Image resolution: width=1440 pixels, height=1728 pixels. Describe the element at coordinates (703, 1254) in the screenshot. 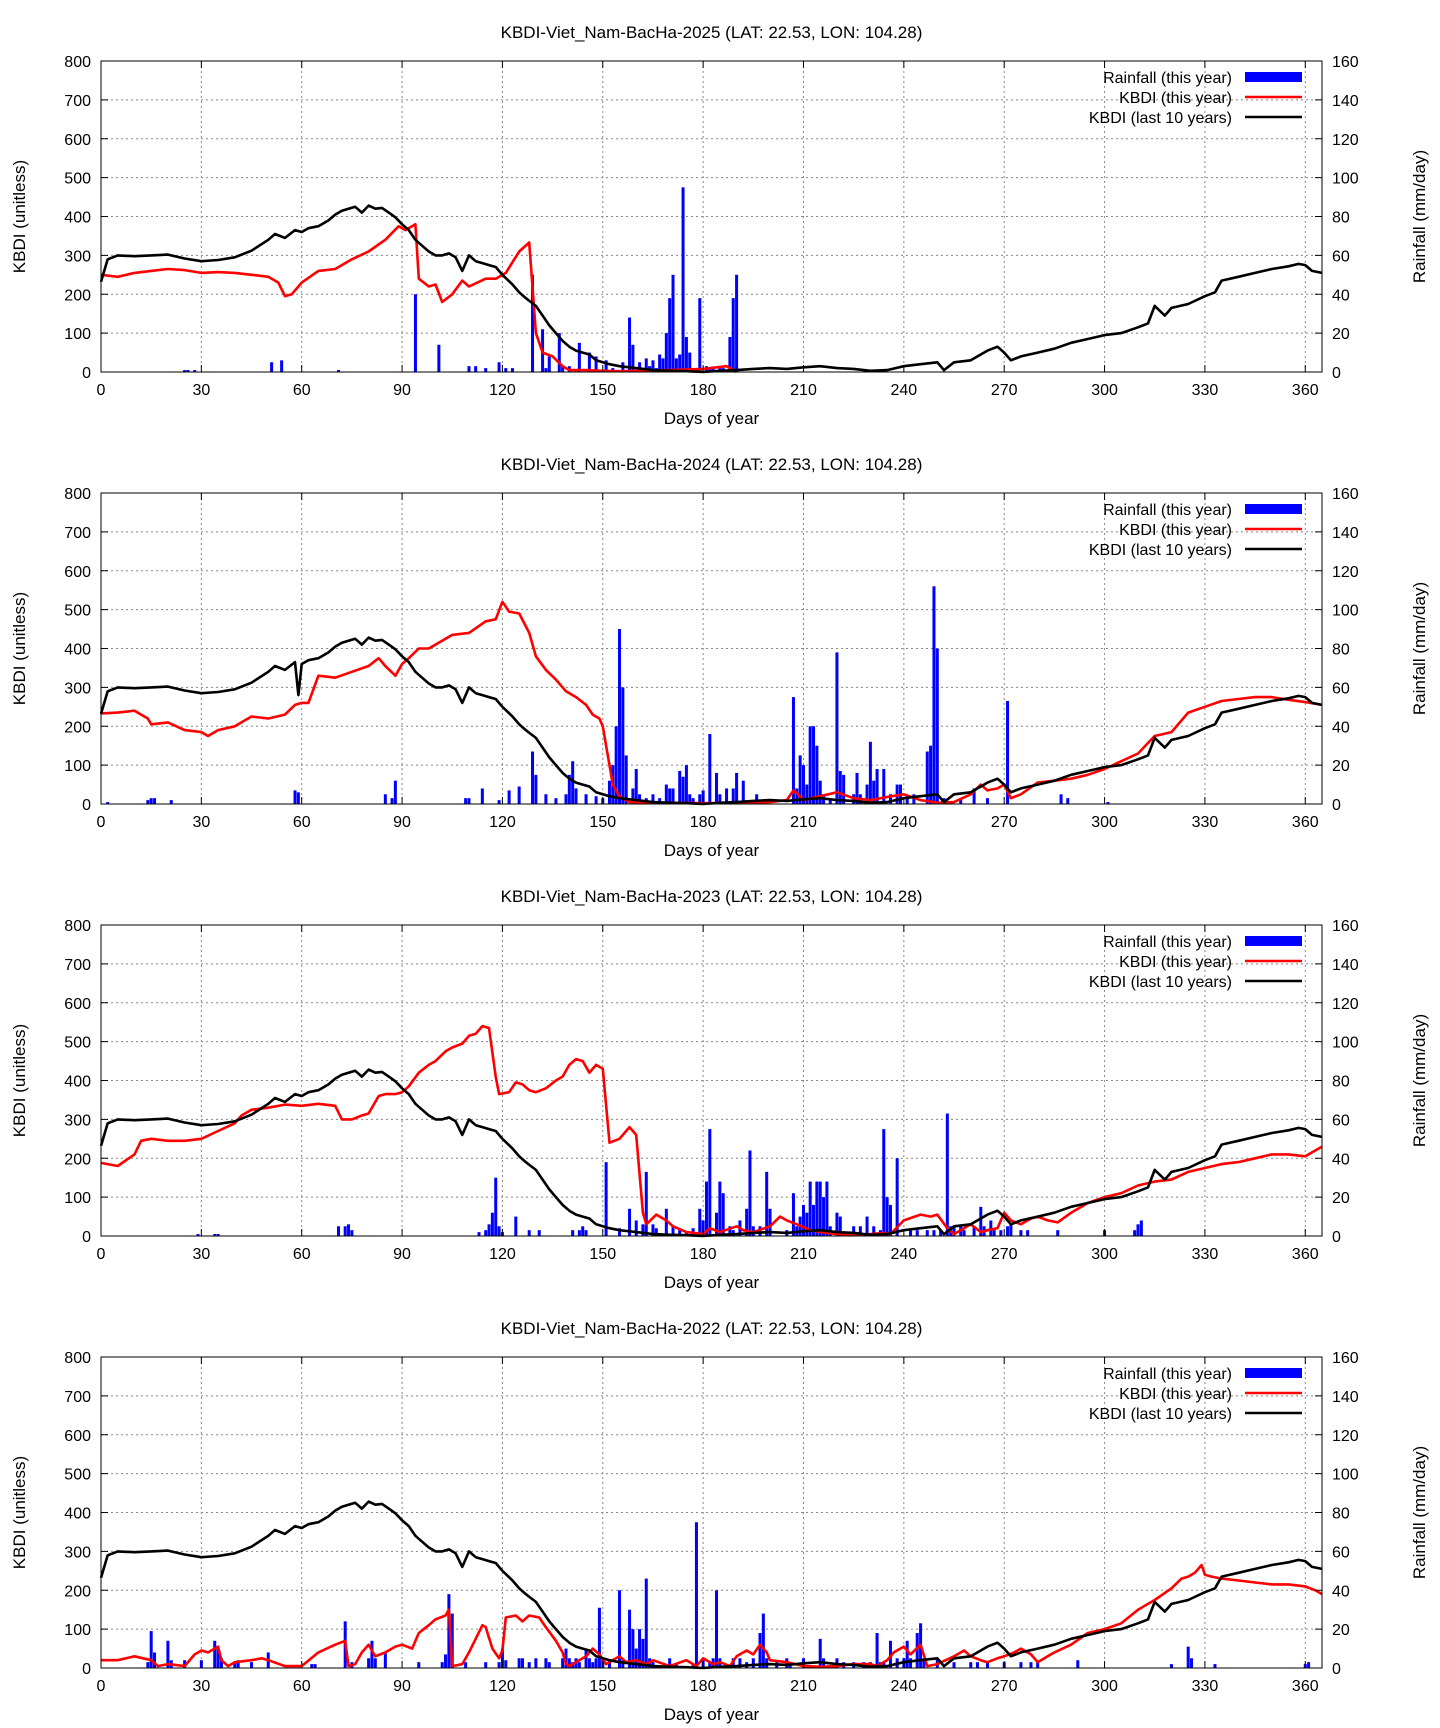

I see `x-tick-label: 180` at that location.